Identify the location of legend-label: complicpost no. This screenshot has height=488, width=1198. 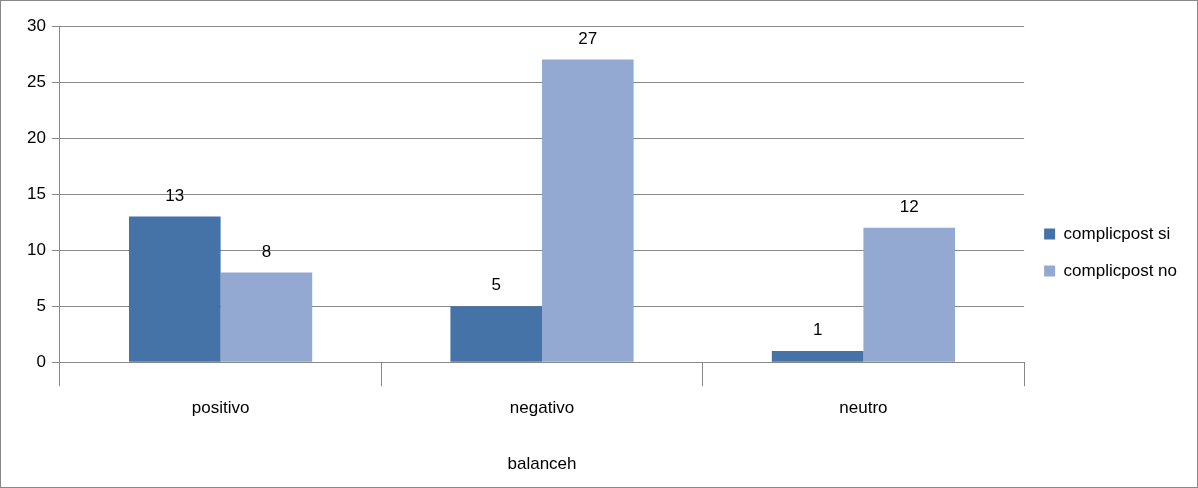
(1120, 270).